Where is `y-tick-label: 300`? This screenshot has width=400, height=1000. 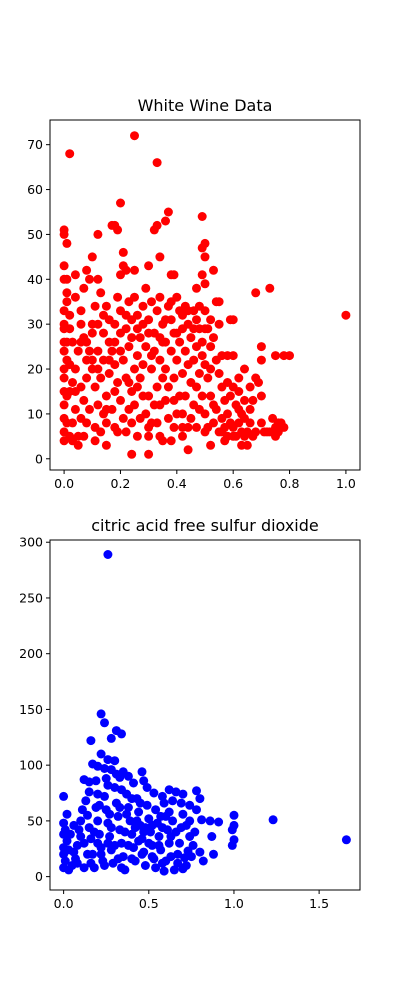
y-tick-label: 300 is located at coordinates (31, 542).